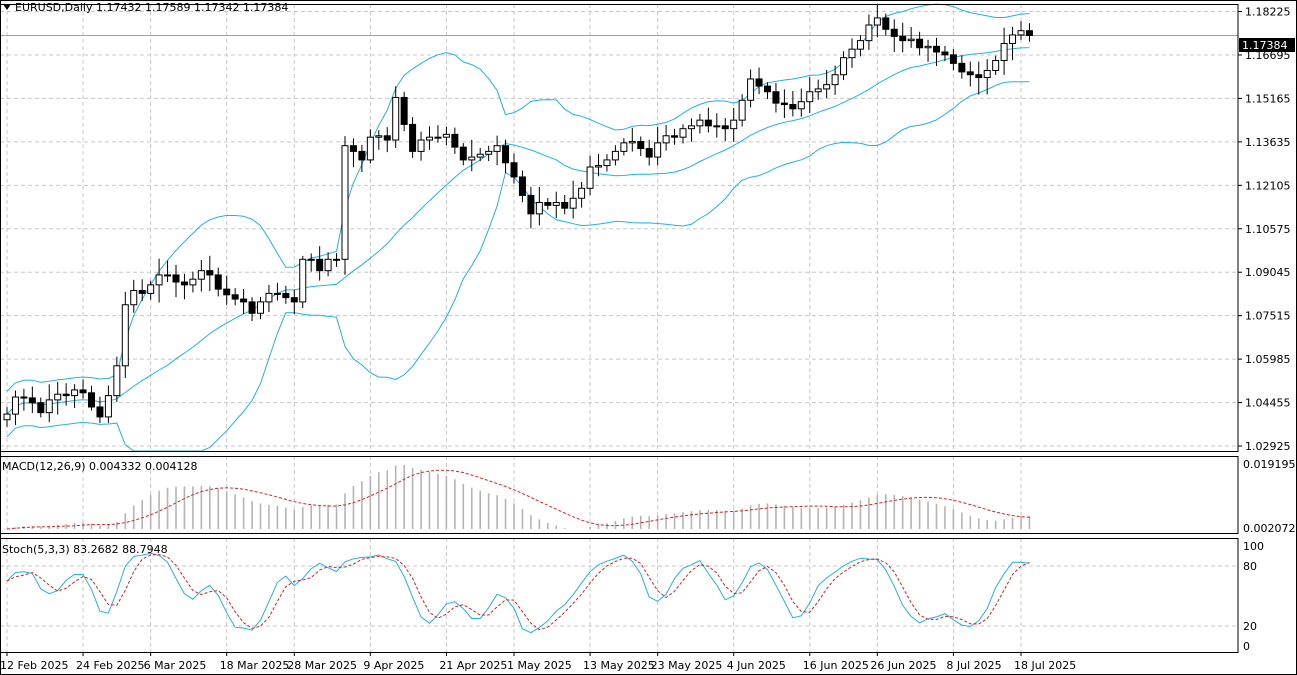 Image resolution: width=1297 pixels, height=675 pixels. I want to click on collapse-triangle-icon, so click(7, 7).